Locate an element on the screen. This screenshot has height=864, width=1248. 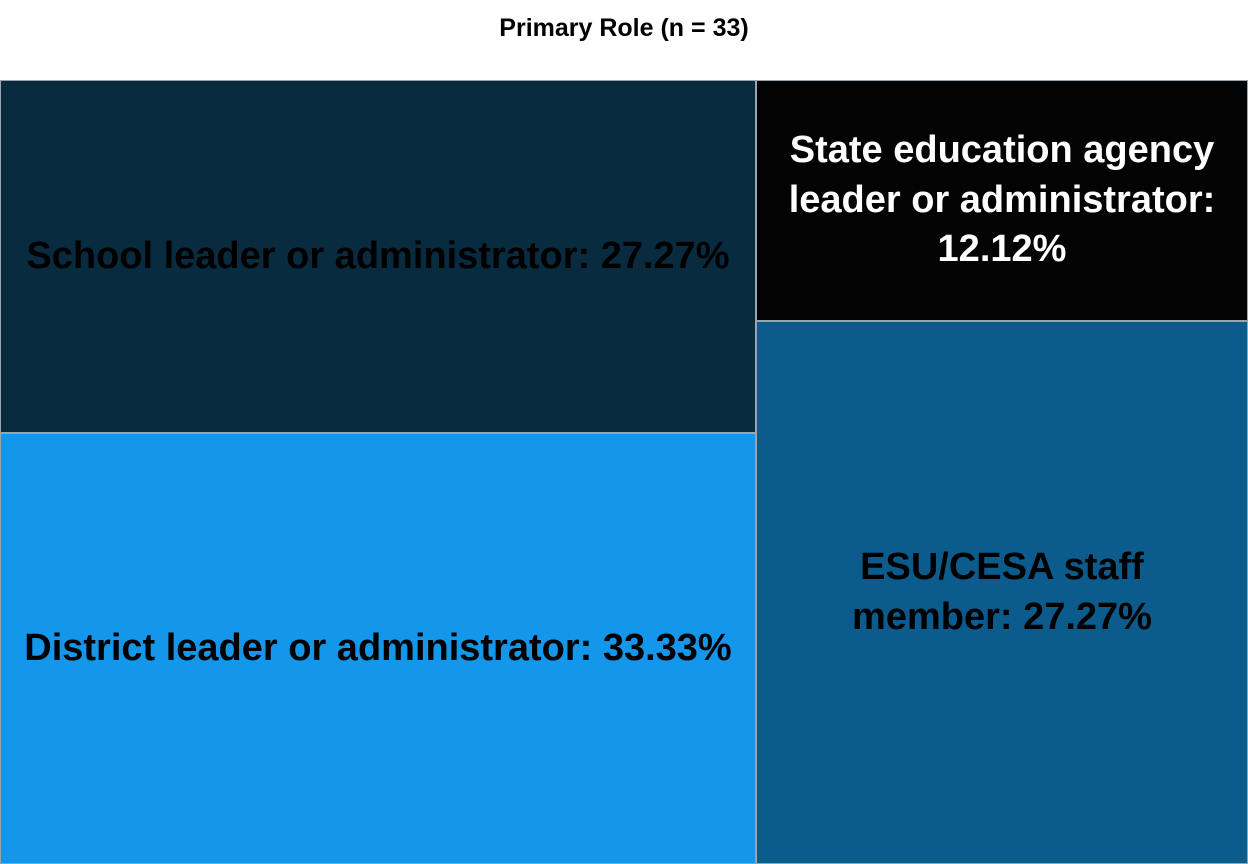
tile-label-school-leader: School leader or administrator: 27.27% is located at coordinates (378, 255).